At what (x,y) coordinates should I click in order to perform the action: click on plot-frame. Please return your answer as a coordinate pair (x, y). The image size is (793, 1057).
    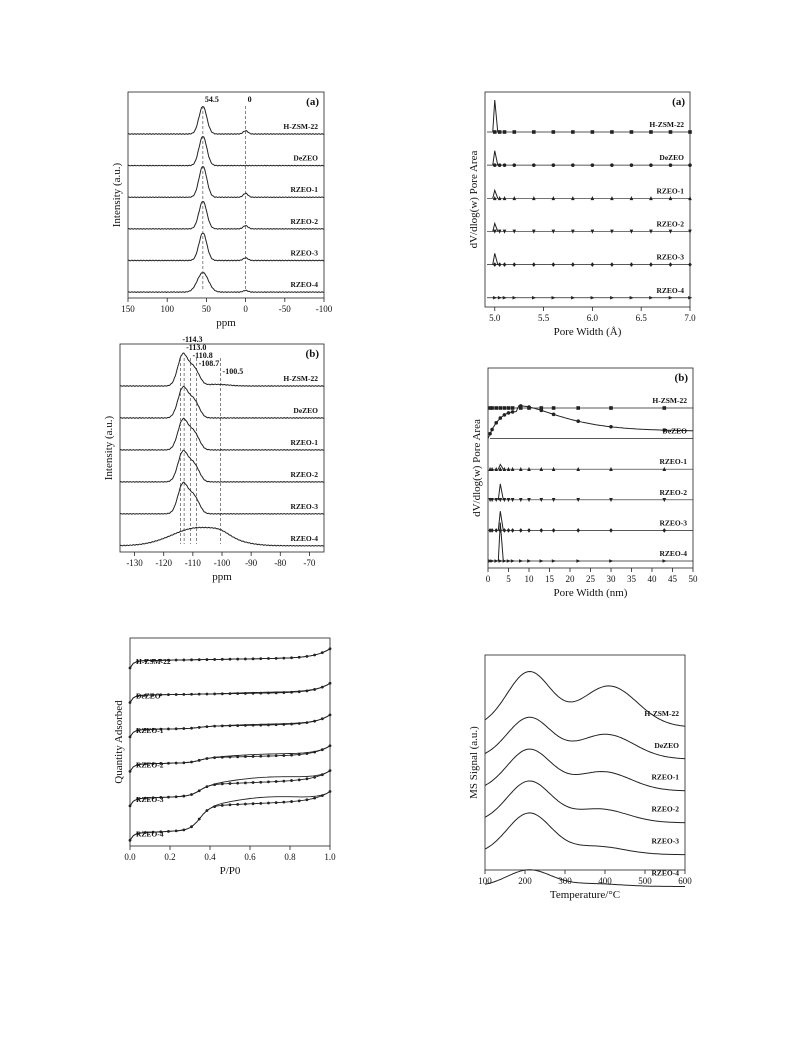
    Looking at the image, I should click on (585, 762).